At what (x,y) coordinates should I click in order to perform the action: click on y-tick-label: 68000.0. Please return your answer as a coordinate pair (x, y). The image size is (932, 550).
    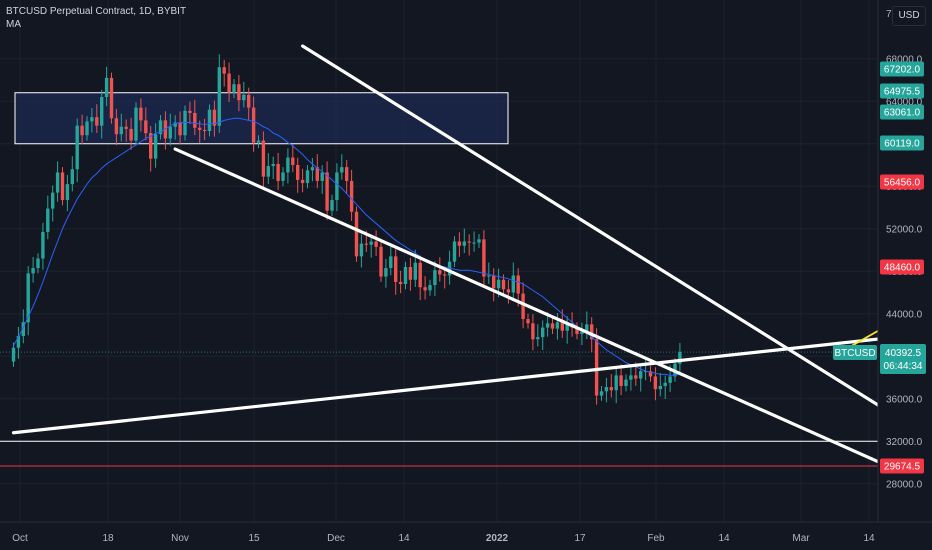
    Looking at the image, I should click on (904, 59).